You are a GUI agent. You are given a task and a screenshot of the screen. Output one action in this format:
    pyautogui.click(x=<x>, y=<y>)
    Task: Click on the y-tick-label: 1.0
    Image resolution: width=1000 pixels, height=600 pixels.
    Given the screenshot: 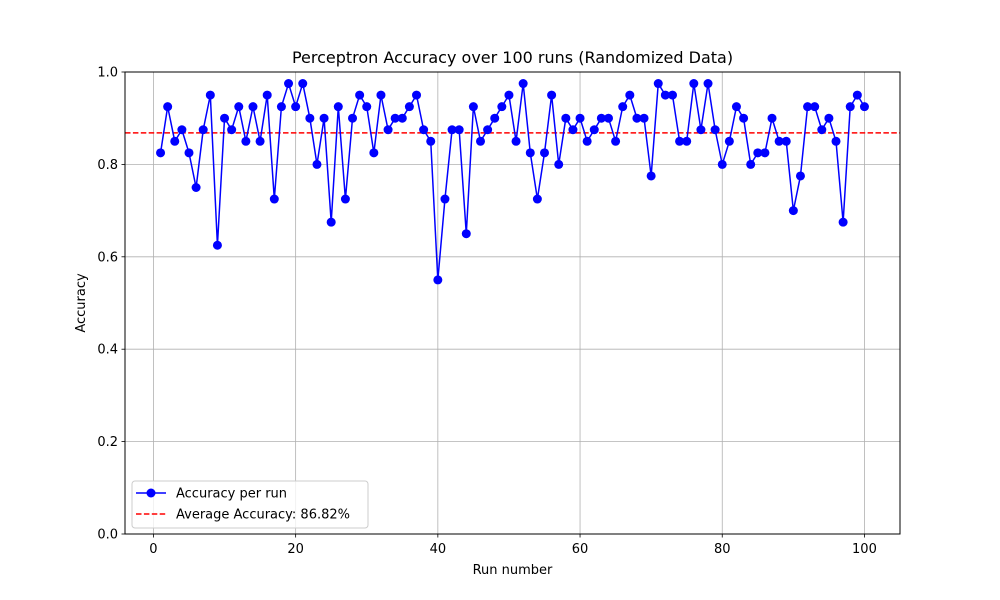 What is the action you would take?
    pyautogui.click(x=107, y=73)
    